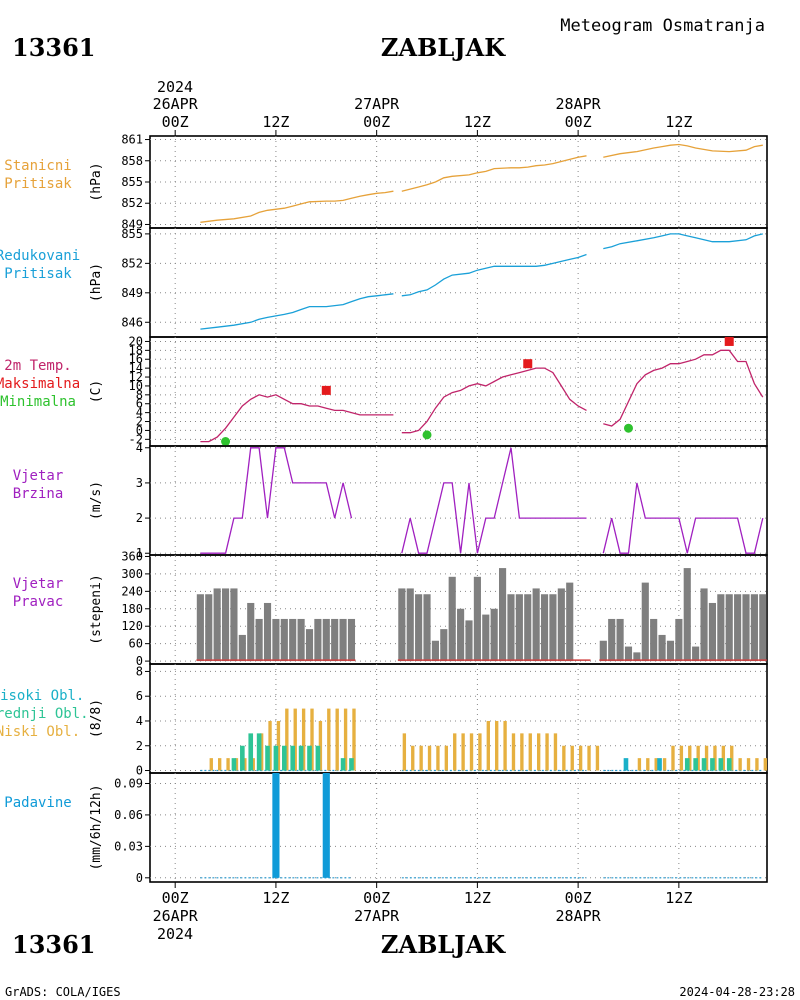 Image resolution: width=800 pixels, height=1000 pixels. What do you see at coordinates (132, 182) in the screenshot?
I see `y-tick-label: 855` at bounding box center [132, 182].